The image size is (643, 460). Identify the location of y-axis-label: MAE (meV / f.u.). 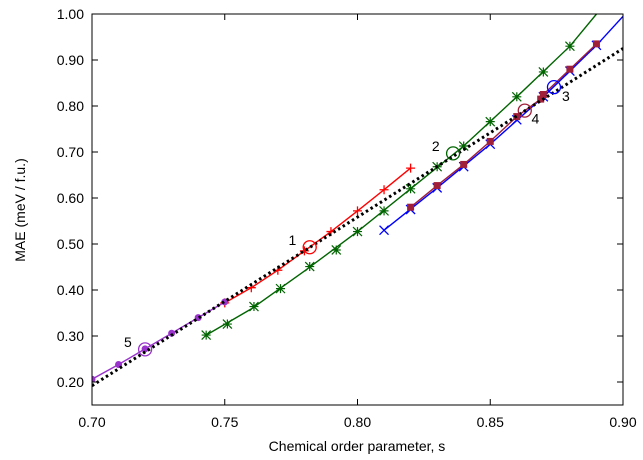
(20, 209).